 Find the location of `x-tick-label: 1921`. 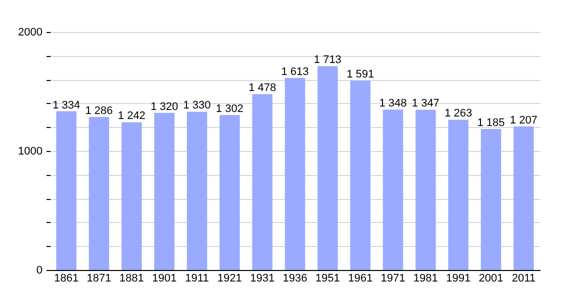

x-tick-label: 1921 is located at coordinates (229, 278).